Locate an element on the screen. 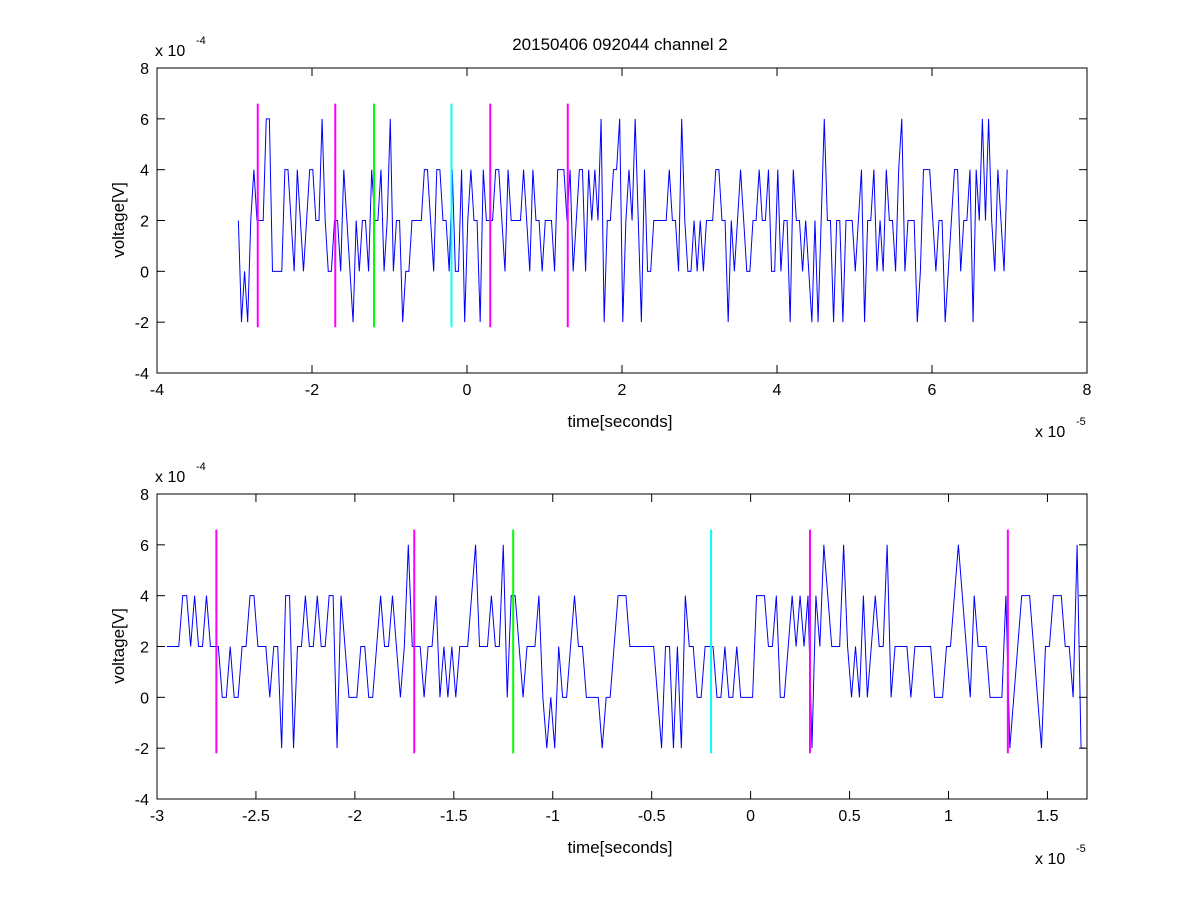 The image size is (1200, 900). chart-title: 20150406 092044 channel 2 is located at coordinates (620, 44).